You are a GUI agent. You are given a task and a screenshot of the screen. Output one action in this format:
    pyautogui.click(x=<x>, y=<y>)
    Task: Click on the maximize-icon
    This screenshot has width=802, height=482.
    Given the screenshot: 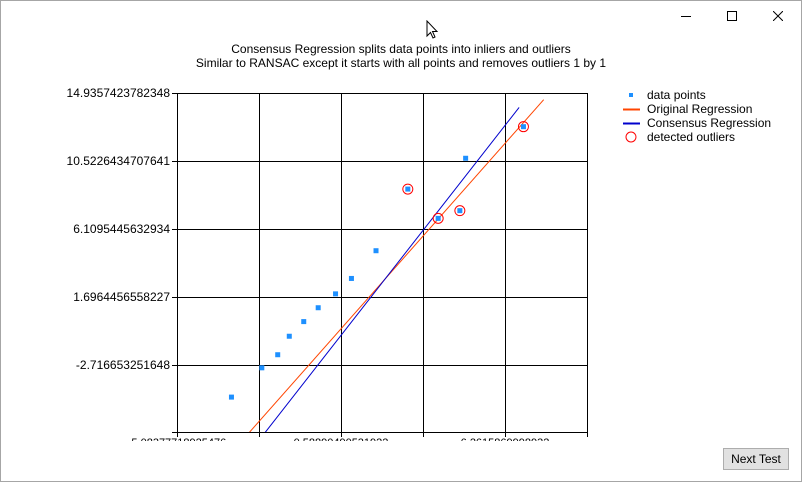 What is the action you would take?
    pyautogui.click(x=732, y=16)
    